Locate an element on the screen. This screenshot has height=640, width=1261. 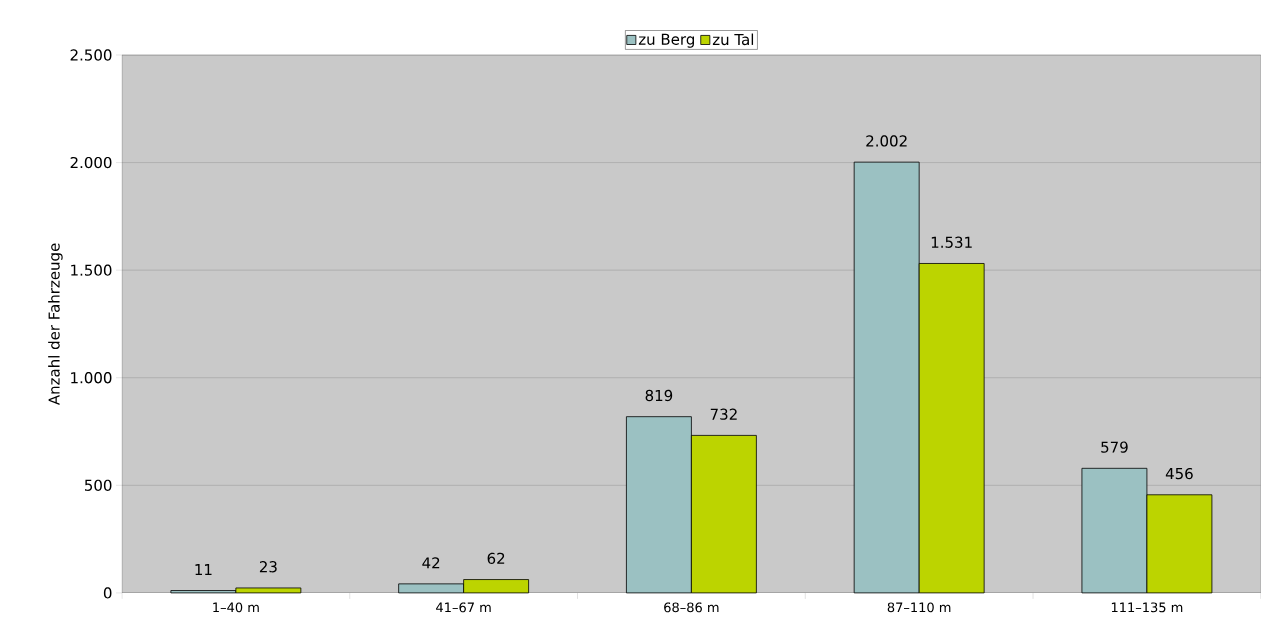
data-label: 579 is located at coordinates (1114, 447).